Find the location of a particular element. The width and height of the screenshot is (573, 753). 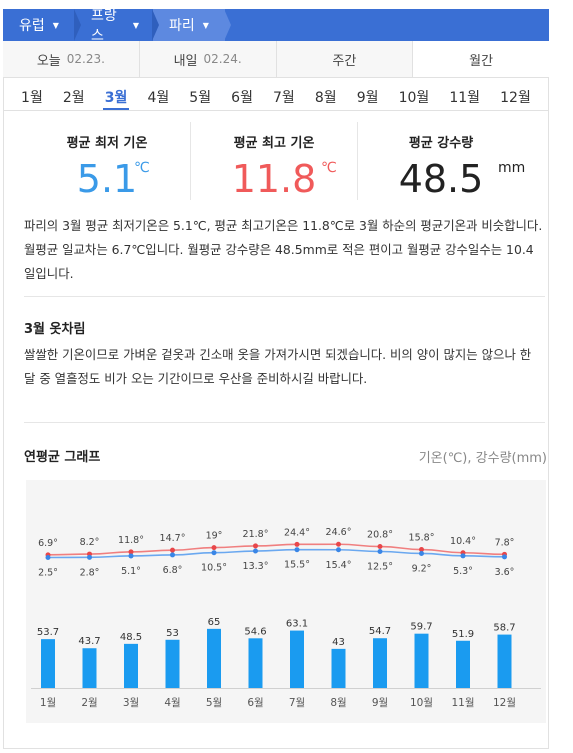

breadcrumb: 유럽 ▼ 프랑스 ▼ 파리 ▼ is located at coordinates (276, 26).